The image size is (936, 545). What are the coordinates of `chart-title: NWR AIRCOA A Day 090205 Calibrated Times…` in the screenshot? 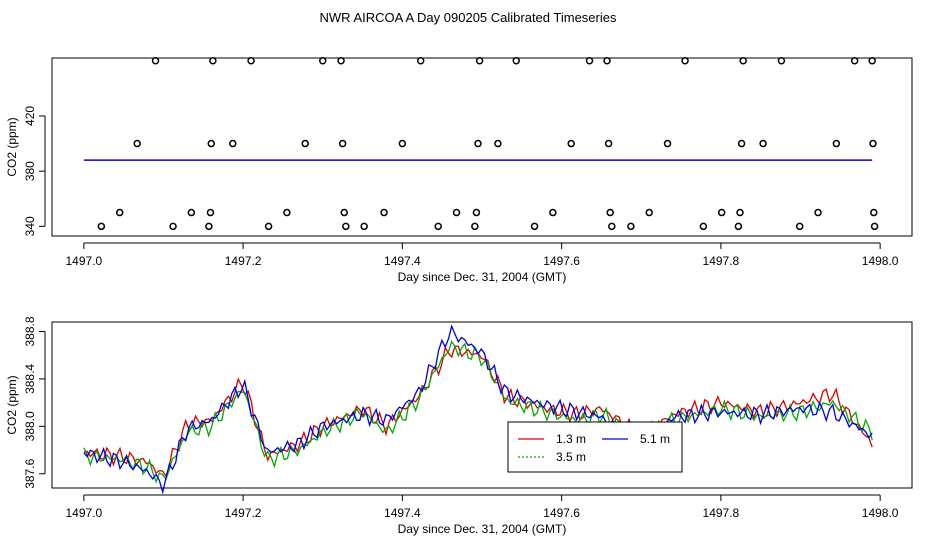 It's located at (468, 17).